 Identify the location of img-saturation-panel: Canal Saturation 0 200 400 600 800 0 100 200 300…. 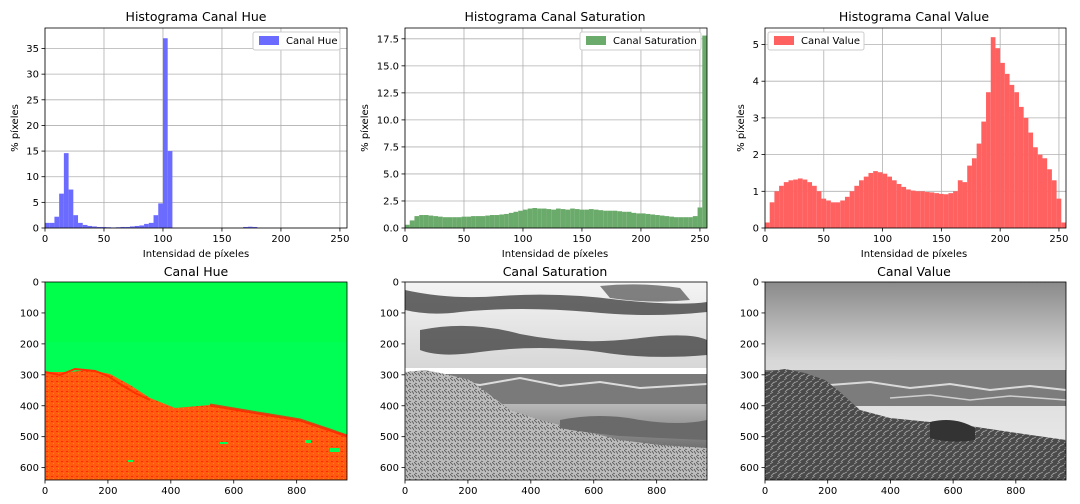
(544, 380).